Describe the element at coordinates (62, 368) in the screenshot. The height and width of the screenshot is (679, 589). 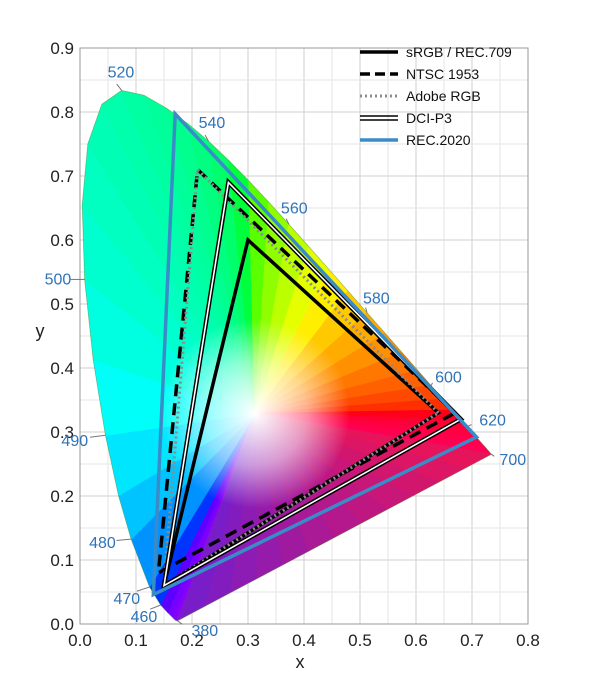
I see `y-tick-label: 0.4` at that location.